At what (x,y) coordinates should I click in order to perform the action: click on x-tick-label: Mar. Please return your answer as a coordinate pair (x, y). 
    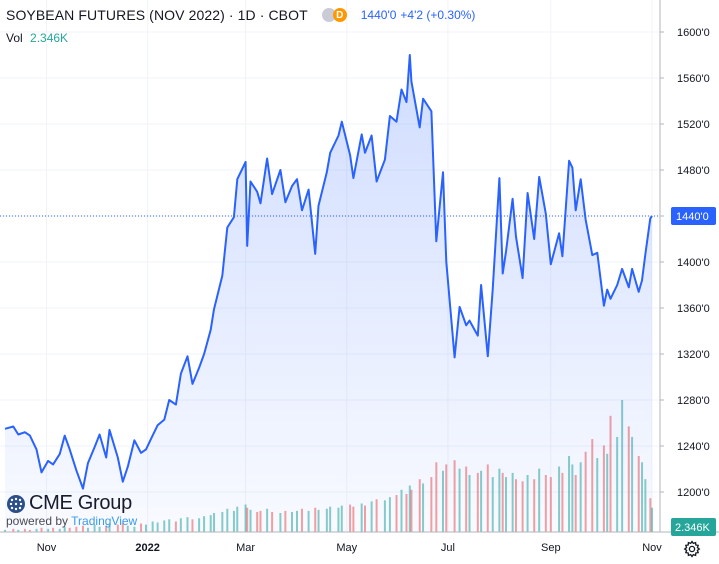
    Looking at the image, I should click on (245, 548).